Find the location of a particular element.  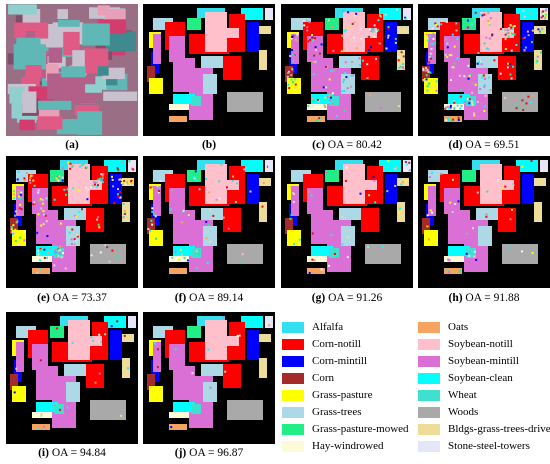

caption-d: (d) OA = 69.51 is located at coordinates (484, 145).